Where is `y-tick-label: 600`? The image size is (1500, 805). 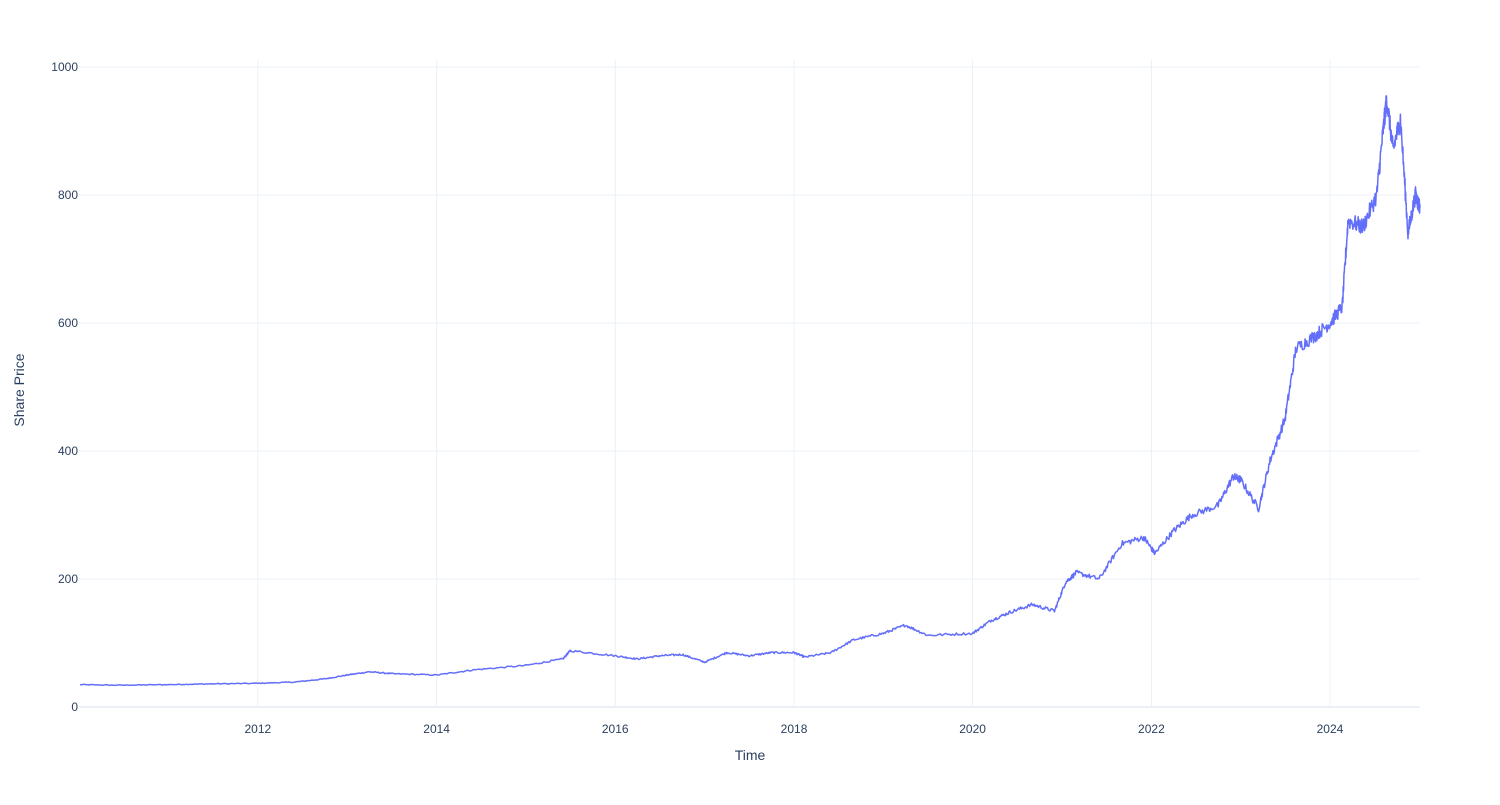
y-tick-label: 600 is located at coordinates (68, 323).